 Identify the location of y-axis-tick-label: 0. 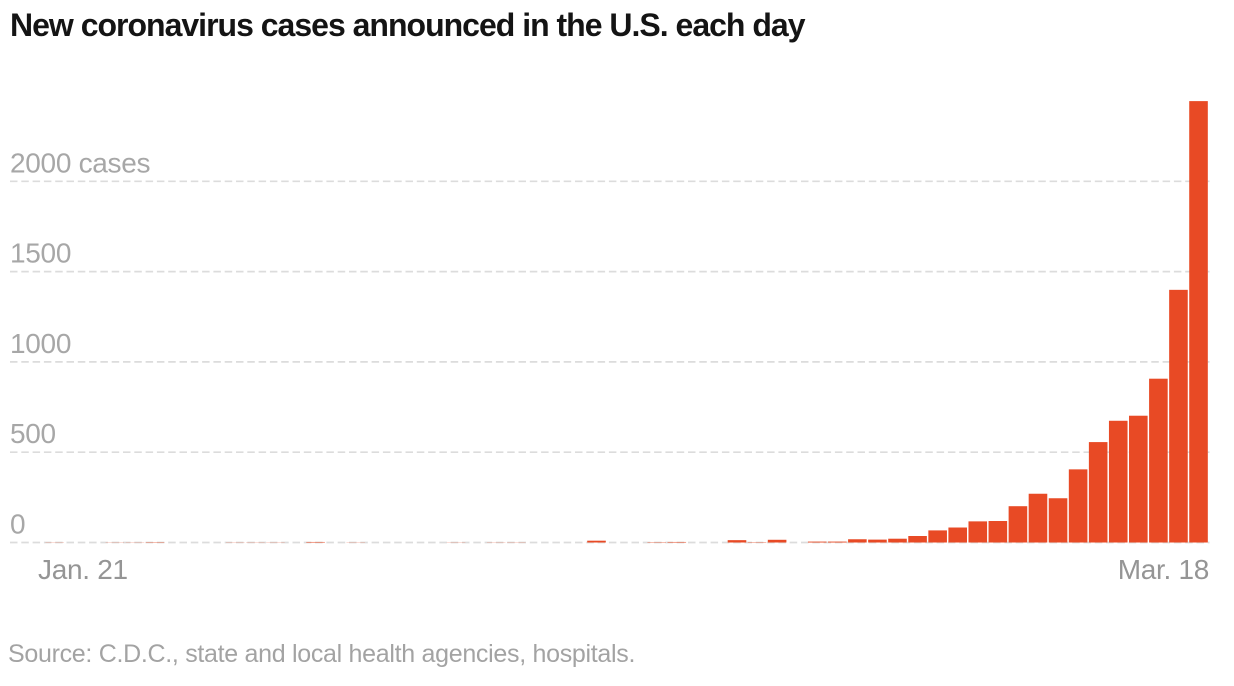
(17, 524).